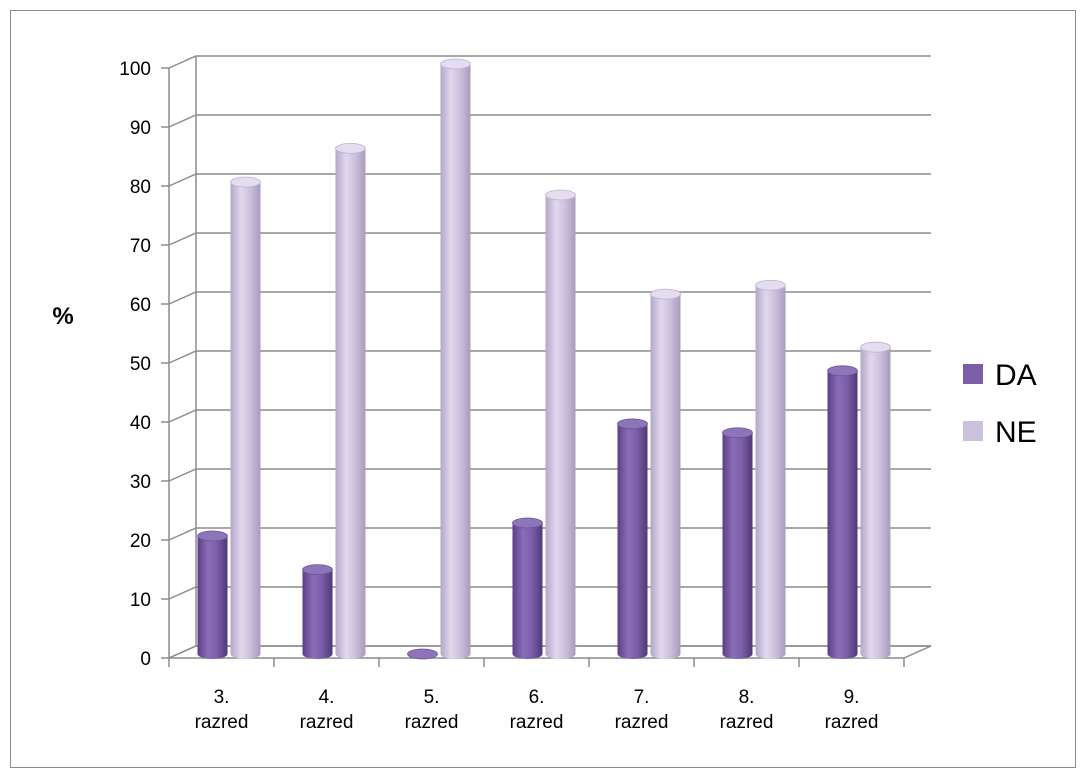 The height and width of the screenshot is (778, 1086). Describe the element at coordinates (145, 659) in the screenshot. I see `y-tick-label: 0` at that location.